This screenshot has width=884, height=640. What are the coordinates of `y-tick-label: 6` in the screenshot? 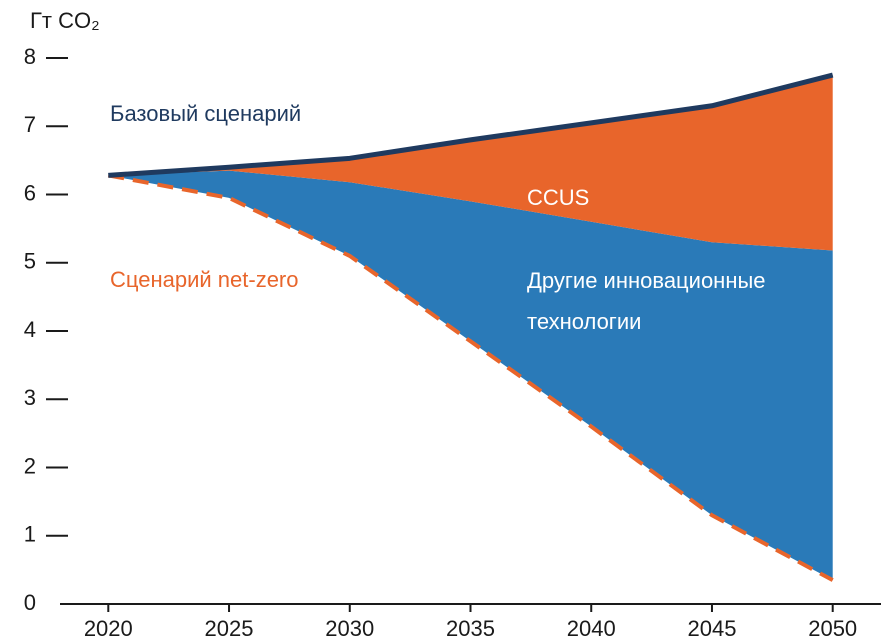 It's located at (30, 192).